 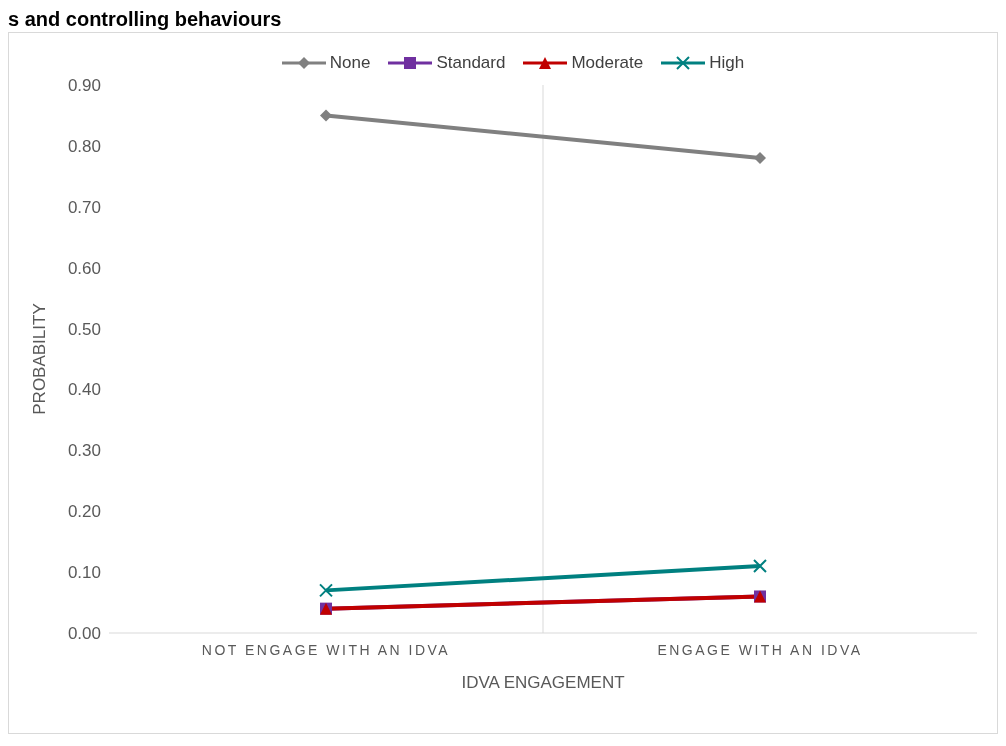 What do you see at coordinates (84, 573) in the screenshot?
I see `y-tick-label: 0.10` at bounding box center [84, 573].